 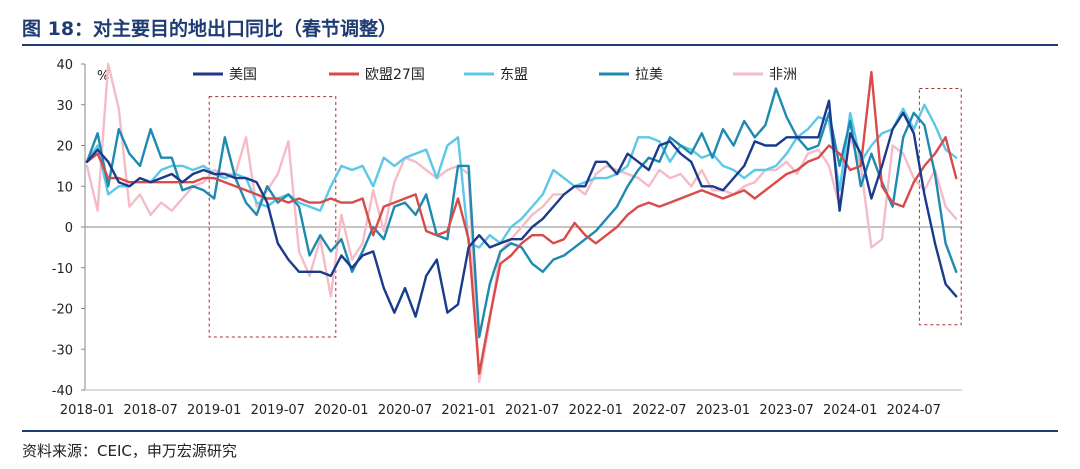 I want to click on legend-label: 美国, so click(x=243, y=75).